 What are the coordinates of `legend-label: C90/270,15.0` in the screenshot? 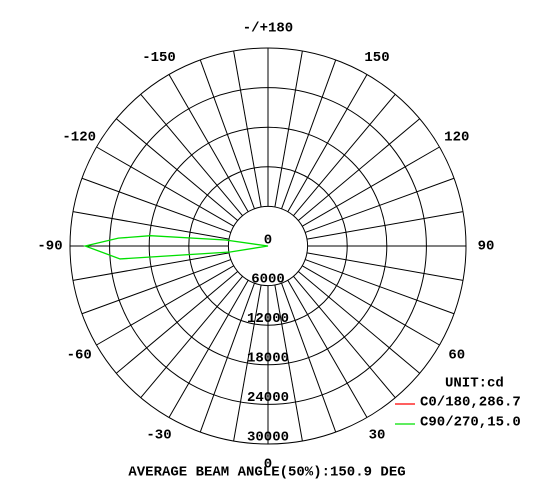 It's located at (470, 423).